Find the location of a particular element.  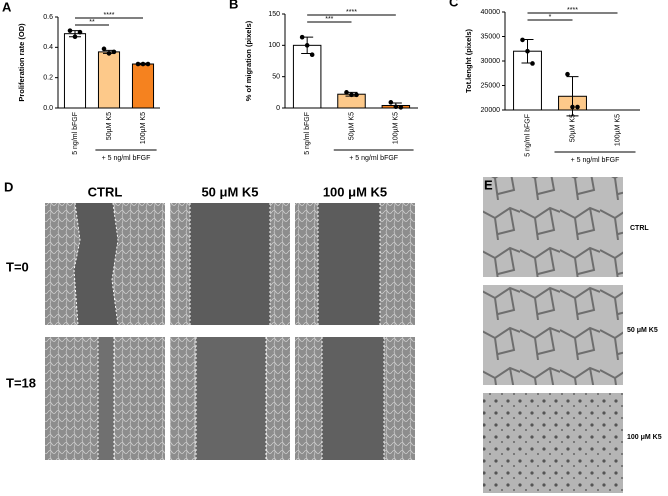

image-label: 50 μM K5 is located at coordinates (642, 330).